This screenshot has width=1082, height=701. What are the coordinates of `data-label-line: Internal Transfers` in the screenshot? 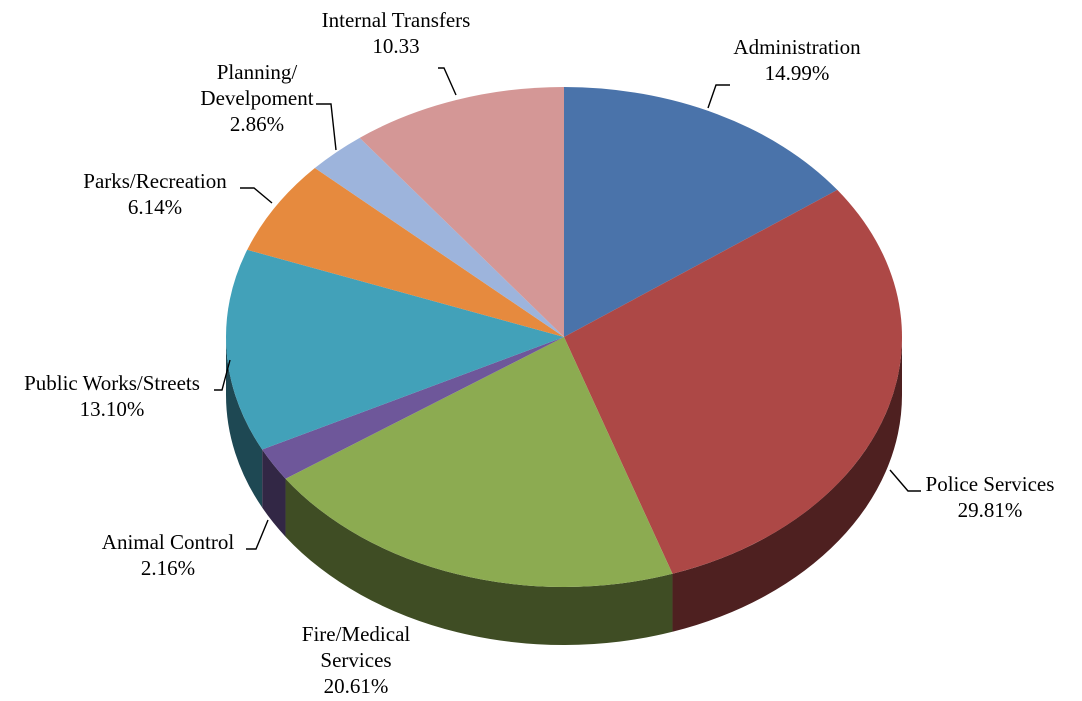 It's located at (396, 20).